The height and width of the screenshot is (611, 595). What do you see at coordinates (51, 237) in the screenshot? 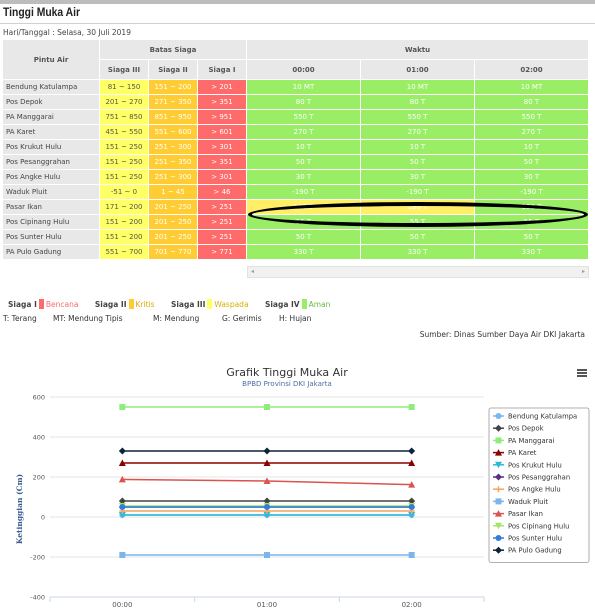
I see `station-name: Pos Sunter Hulu` at bounding box center [51, 237].